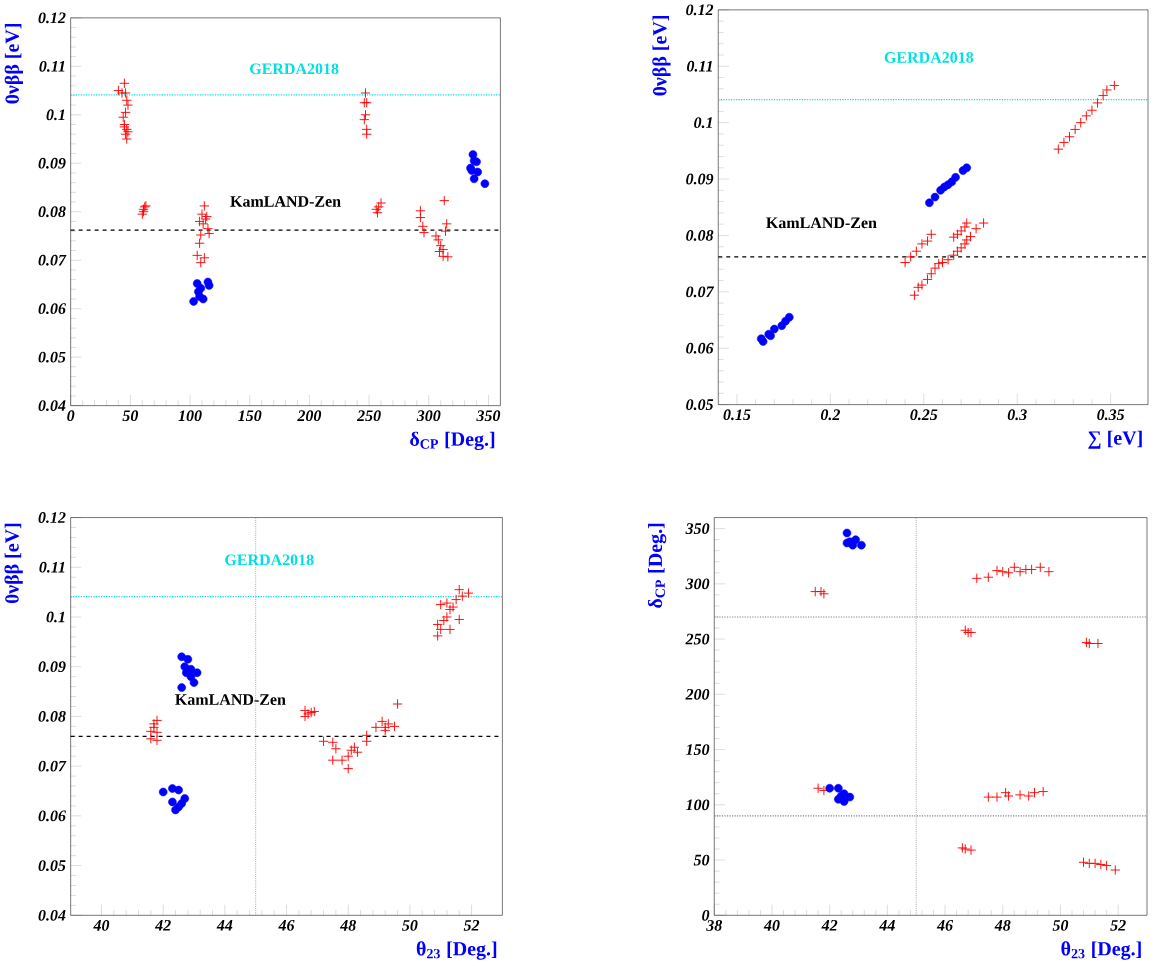 This screenshot has width=1158, height=966. What do you see at coordinates (830, 415) in the screenshot?
I see `x-tick-label: 0.2` at bounding box center [830, 415].